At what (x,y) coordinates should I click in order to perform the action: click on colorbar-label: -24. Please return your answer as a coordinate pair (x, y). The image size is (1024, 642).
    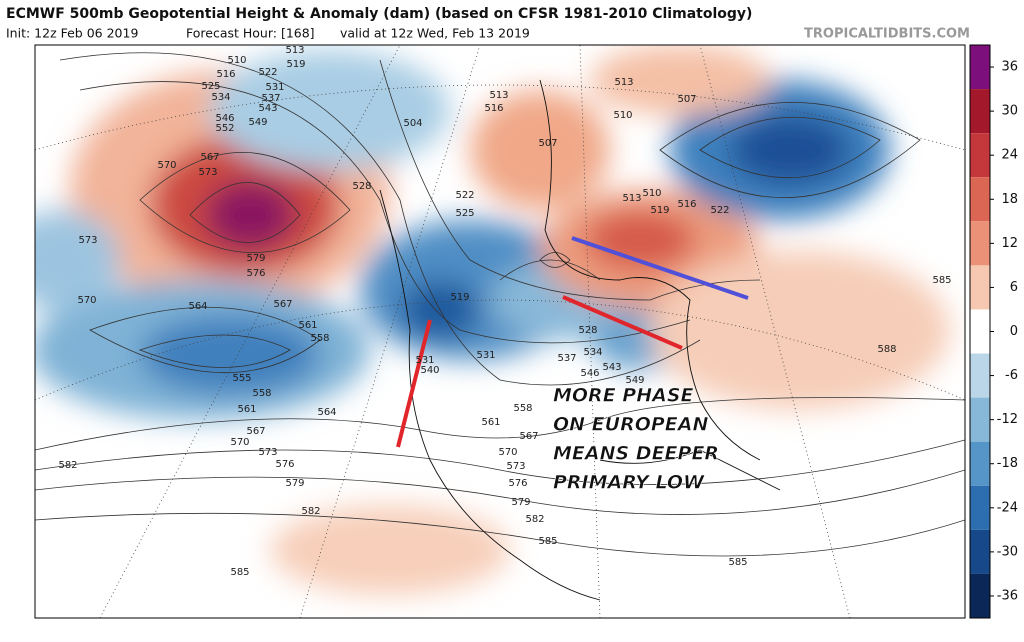
    Looking at the image, I should click on (1007, 507).